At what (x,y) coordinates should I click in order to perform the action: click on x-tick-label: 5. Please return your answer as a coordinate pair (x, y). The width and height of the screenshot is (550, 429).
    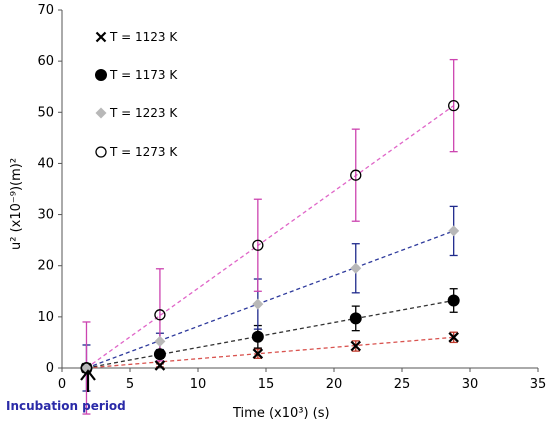
    Looking at the image, I should click on (130, 384).